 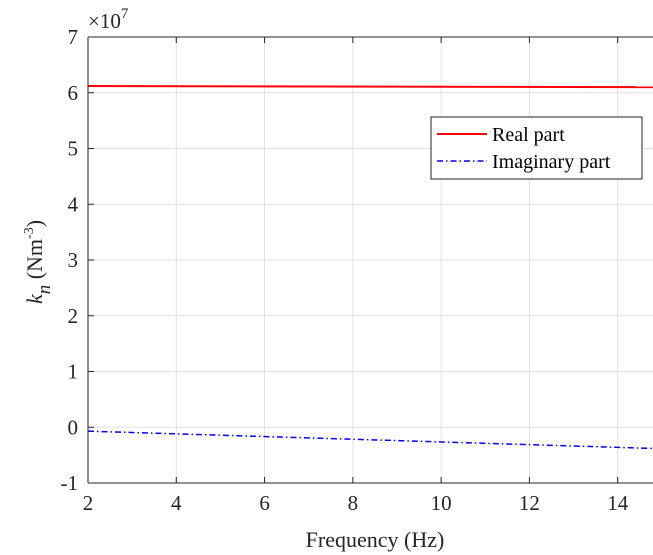 I want to click on x-tick-label: 12, so click(x=529, y=503).